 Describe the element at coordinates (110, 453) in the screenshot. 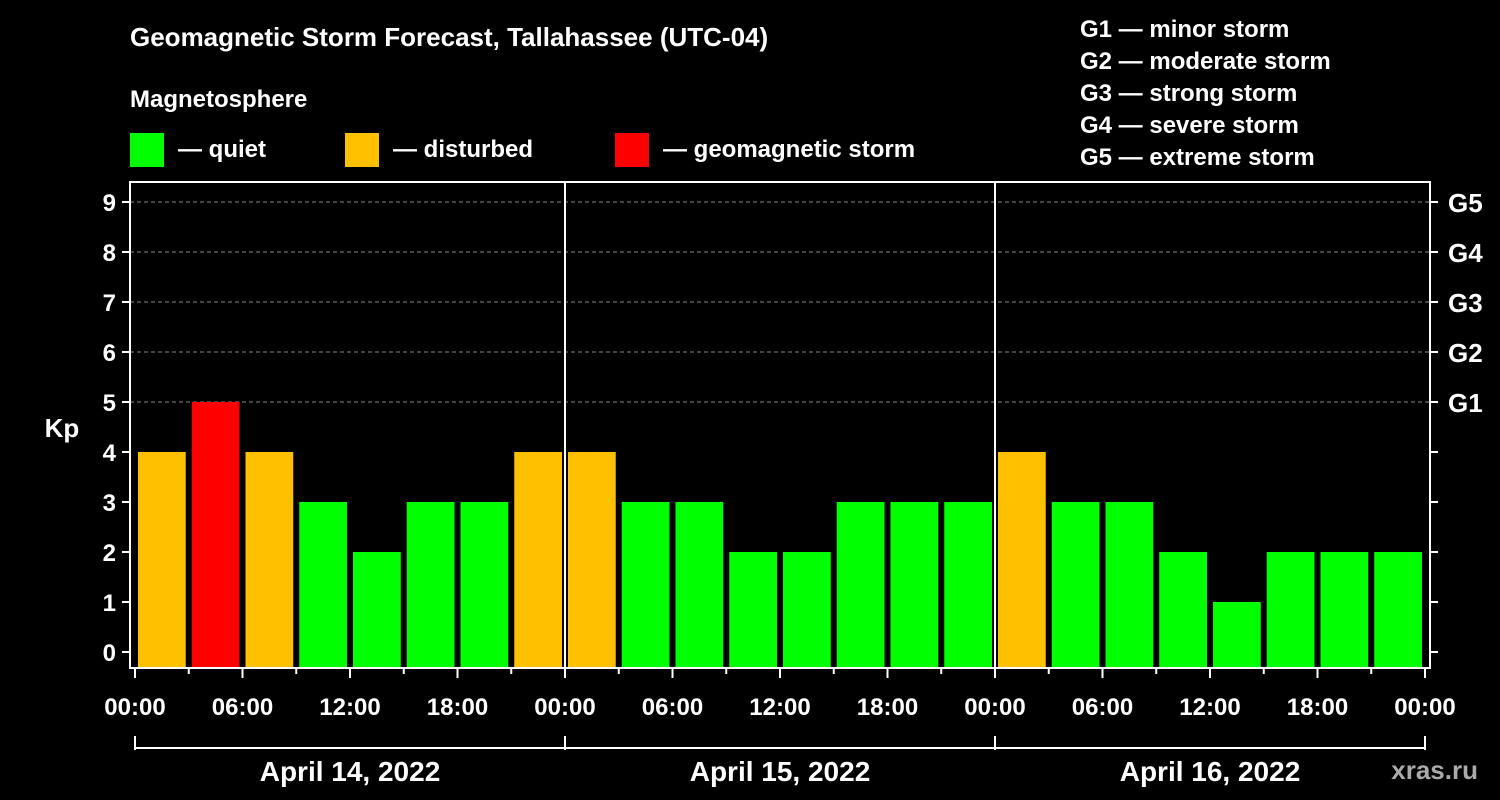

I see `ytick-label-4: 4` at that location.